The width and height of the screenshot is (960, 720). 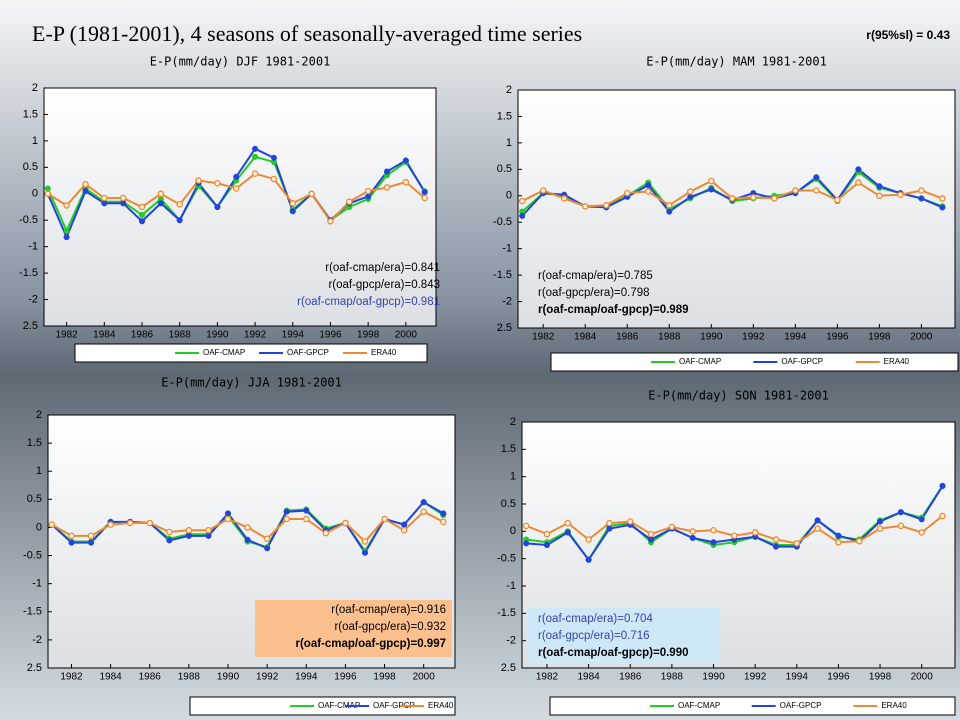 I want to click on x-tick-label: 1982, so click(x=543, y=337).